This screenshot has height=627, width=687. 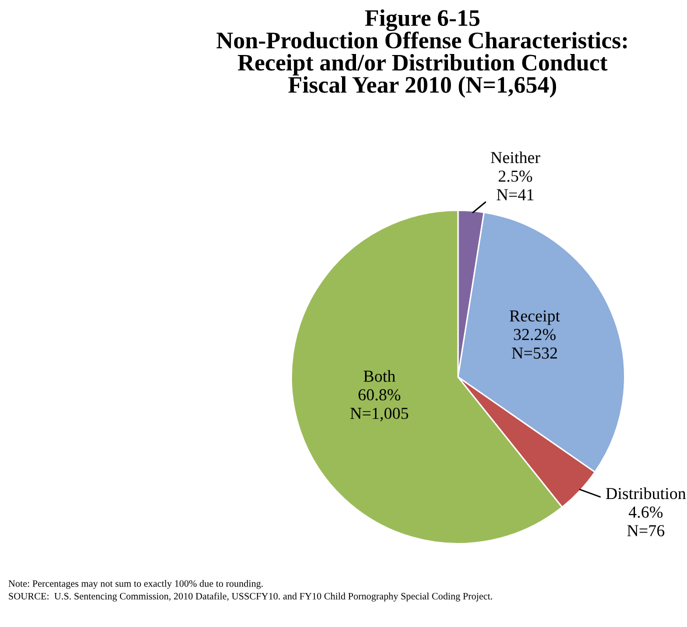 What do you see at coordinates (379, 405) in the screenshot?
I see `data-label: 60.8% N=1,005` at bounding box center [379, 405].